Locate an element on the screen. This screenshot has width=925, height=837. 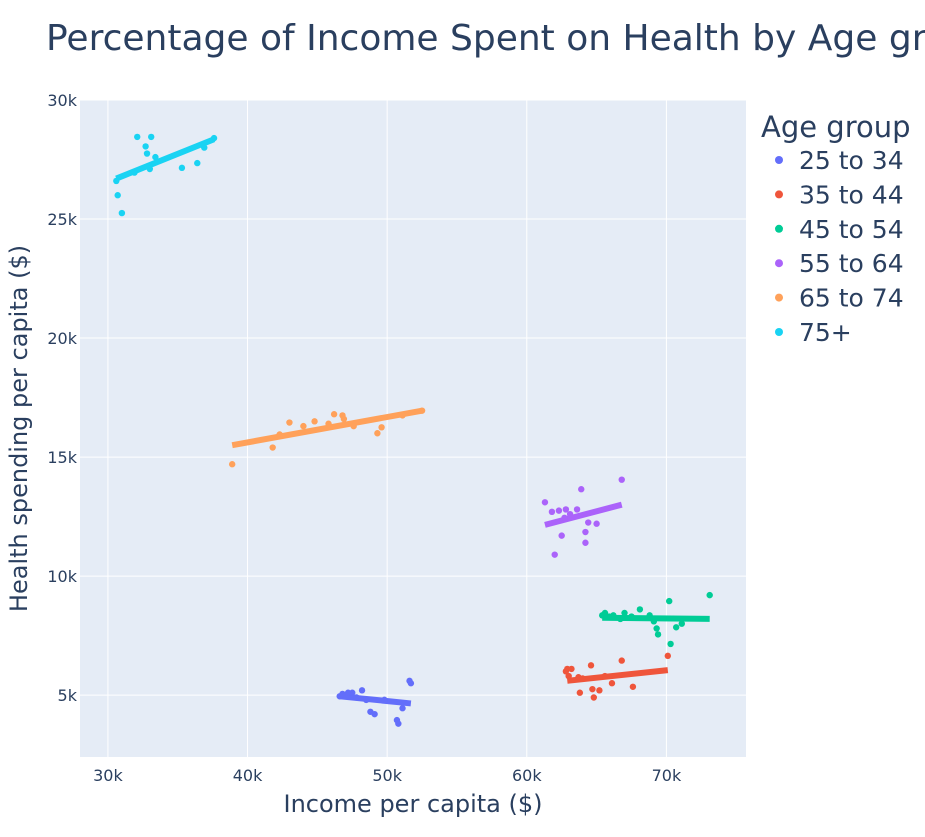
legend-title: Age group is located at coordinates (836, 127).